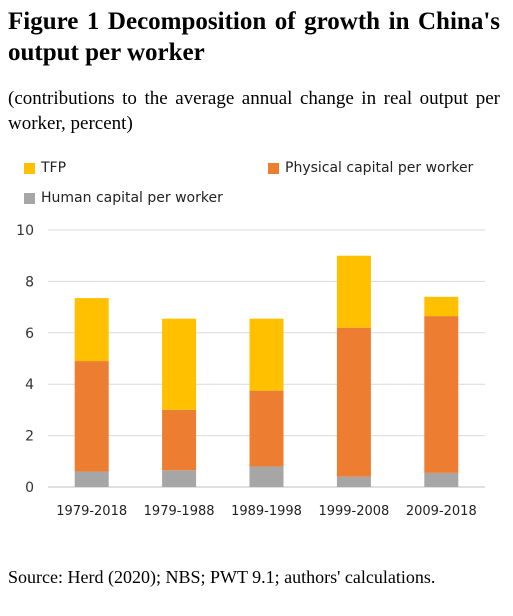 The image size is (513, 616). I want to click on legend-label-physical-capital: Physical capital per worker, so click(379, 168).